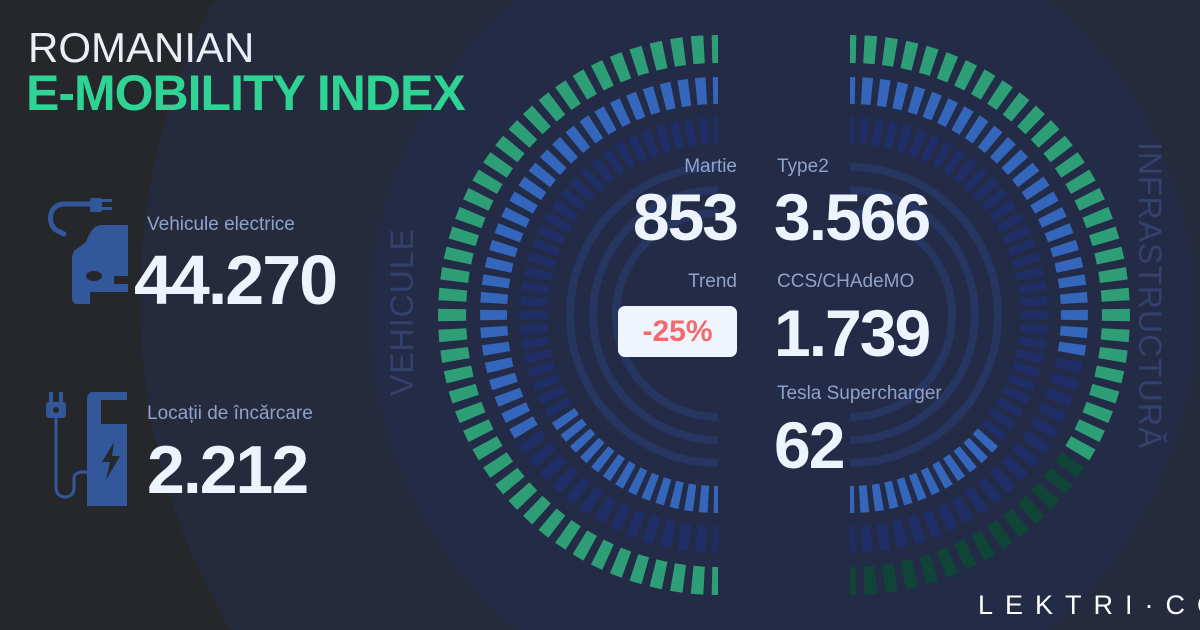  What do you see at coordinates (803, 166) in the screenshot?
I see `type2-label: Type2` at bounding box center [803, 166].